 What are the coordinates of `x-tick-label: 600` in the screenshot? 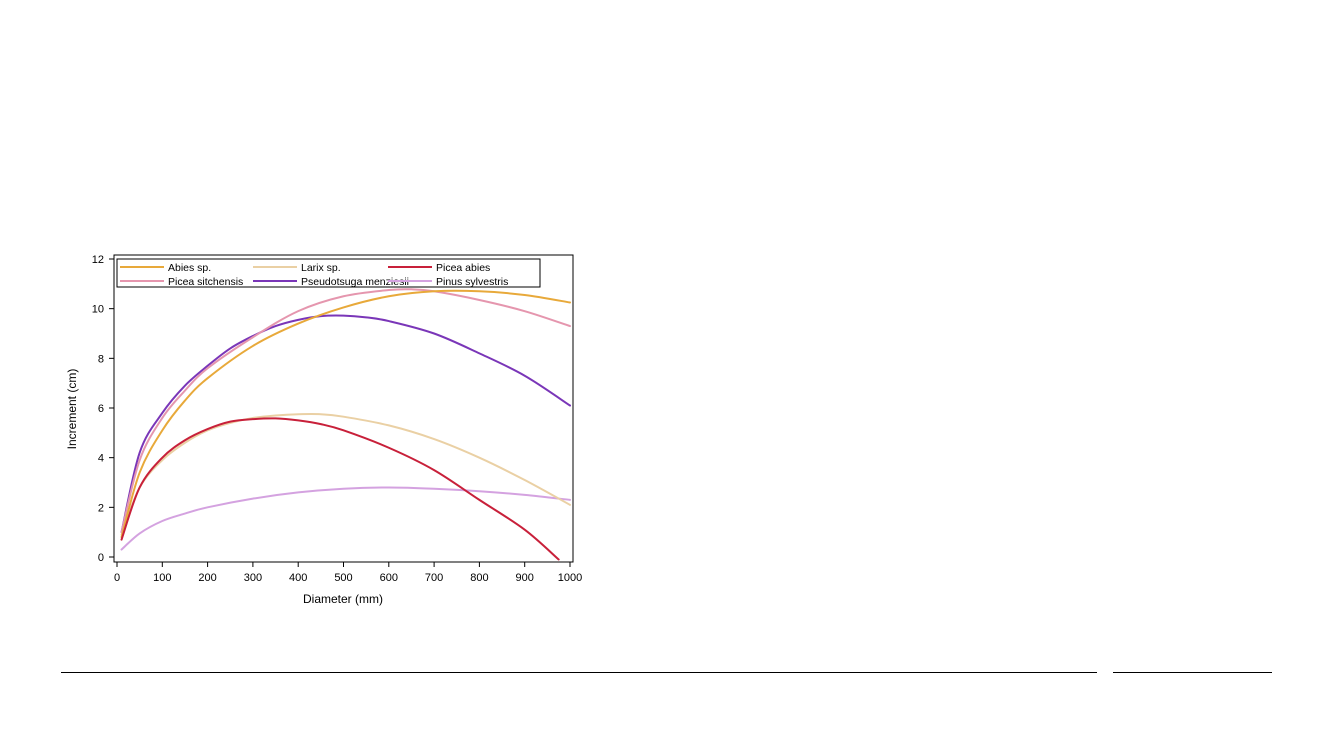 It's located at (389, 578).